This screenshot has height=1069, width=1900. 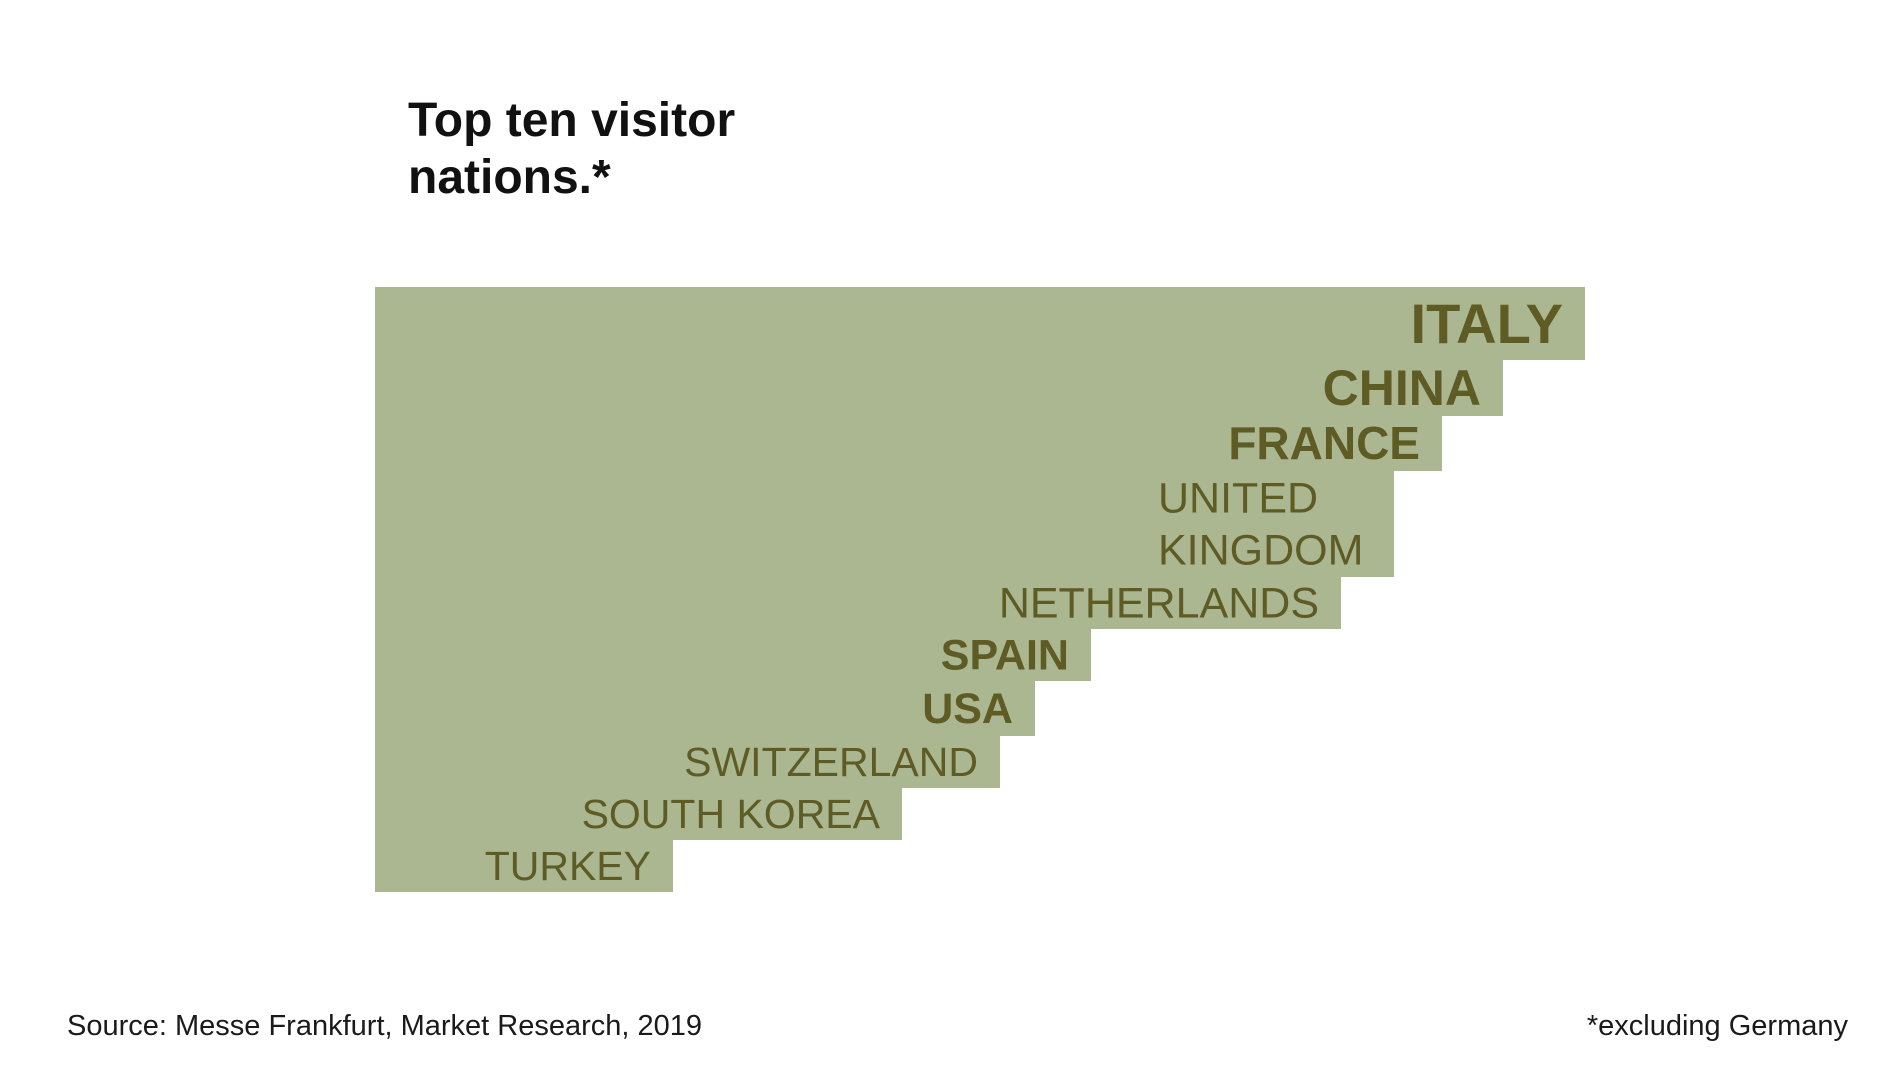 What do you see at coordinates (731, 814) in the screenshot?
I see `label-south-korea: SOUTH KOREA` at bounding box center [731, 814].